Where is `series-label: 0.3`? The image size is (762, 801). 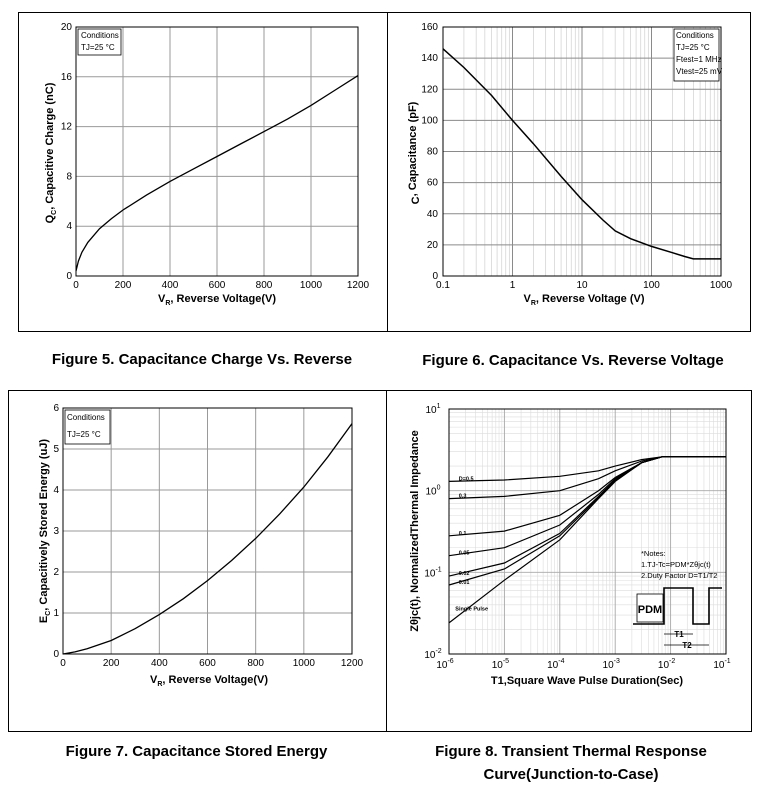
series-label: 0.3 is located at coordinates (463, 497).